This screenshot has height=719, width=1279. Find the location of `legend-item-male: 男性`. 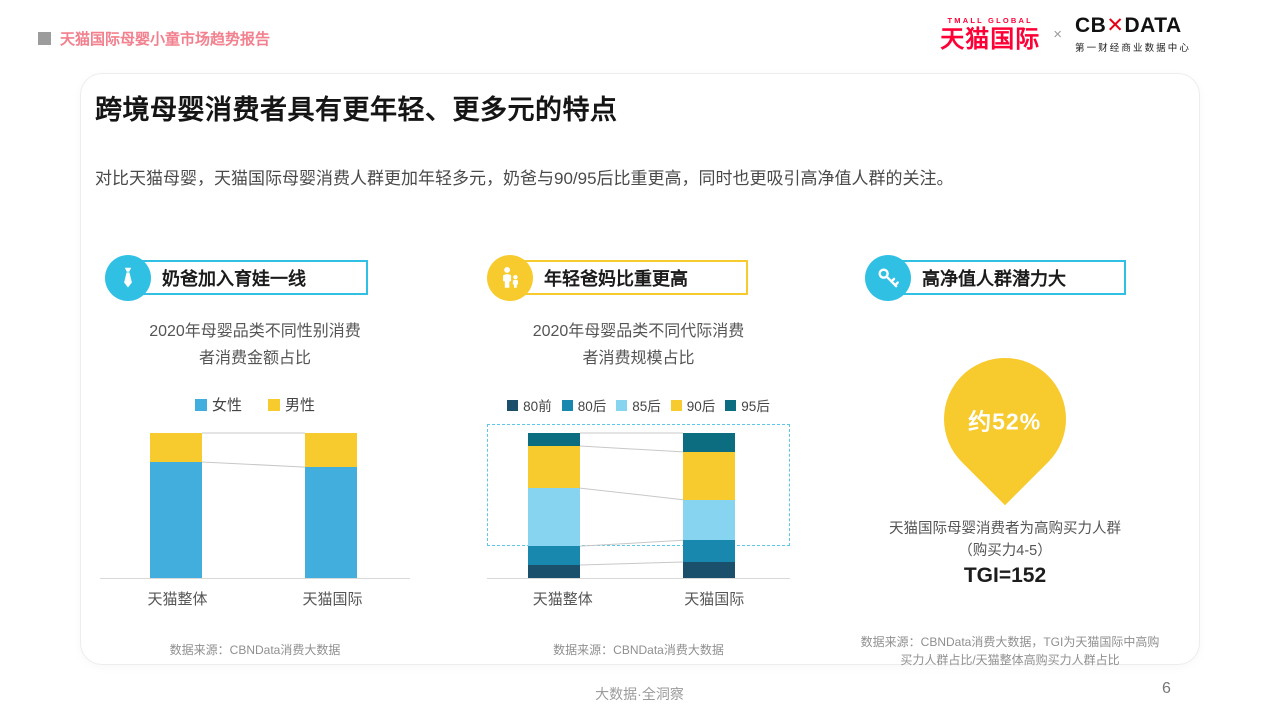

legend-item-male: 男性 is located at coordinates (291, 404).